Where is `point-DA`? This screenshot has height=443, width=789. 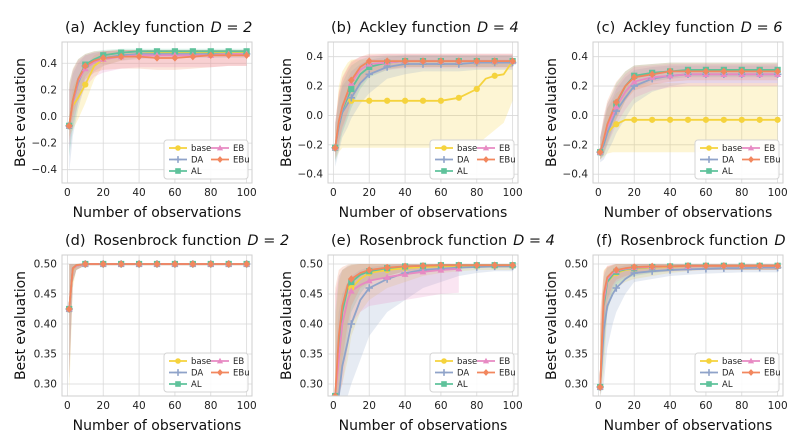
point-DA is located at coordinates (616, 288).